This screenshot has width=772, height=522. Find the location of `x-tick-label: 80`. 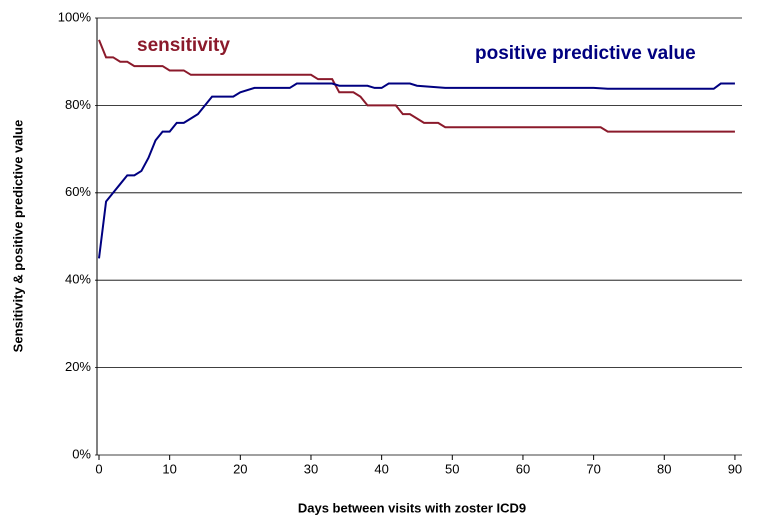

x-tick-label: 80 is located at coordinates (664, 468).